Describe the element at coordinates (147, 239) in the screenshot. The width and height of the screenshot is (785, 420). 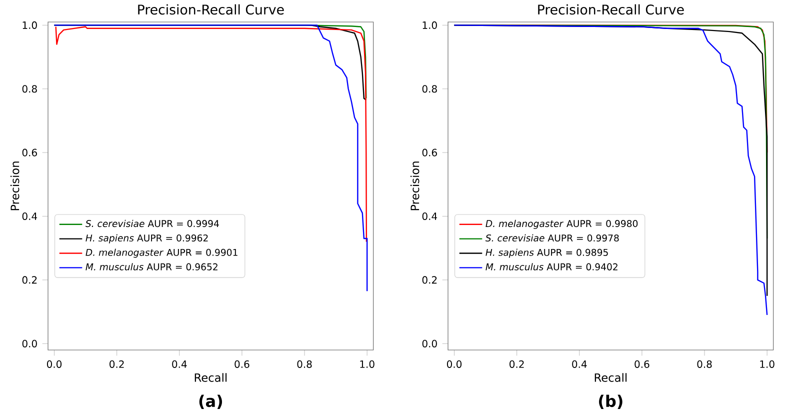
I see `legend-label: H. sapiens AUPR = 0.9962` at that location.